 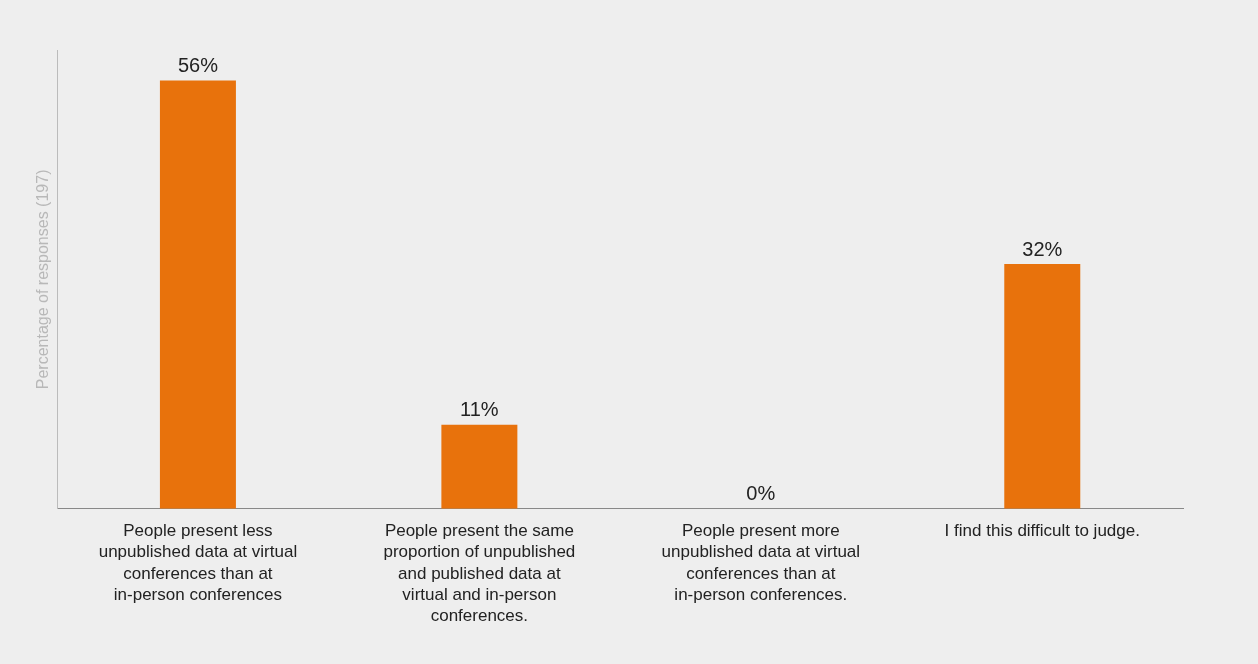 I want to click on data-label: 0%, so click(x=761, y=493).